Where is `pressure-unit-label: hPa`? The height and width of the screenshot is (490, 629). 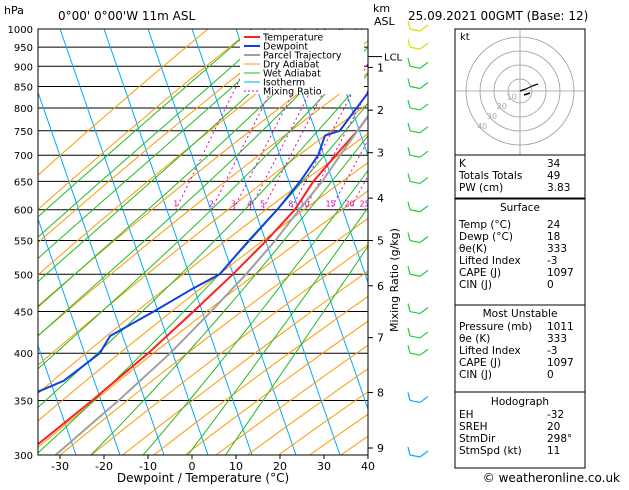
pressure-unit-label: hPa is located at coordinates (14, 10).